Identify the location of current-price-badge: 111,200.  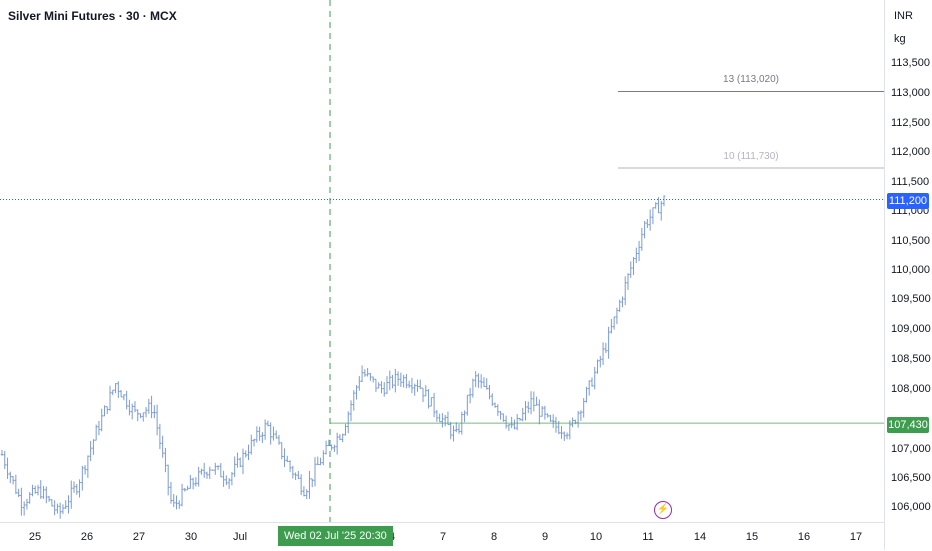
(908, 201).